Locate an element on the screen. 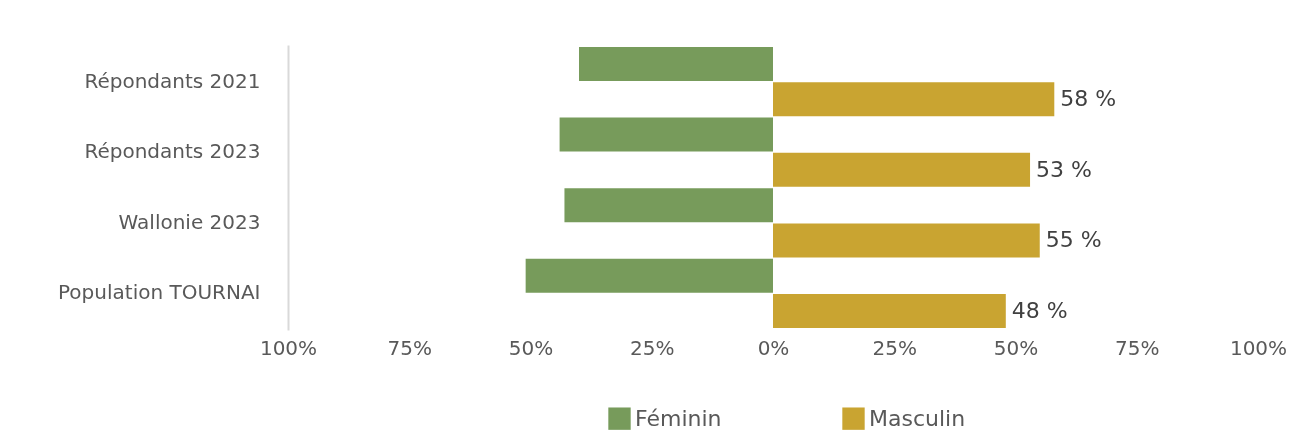  y-tick-label: Répondants 2021 is located at coordinates (172, 80).